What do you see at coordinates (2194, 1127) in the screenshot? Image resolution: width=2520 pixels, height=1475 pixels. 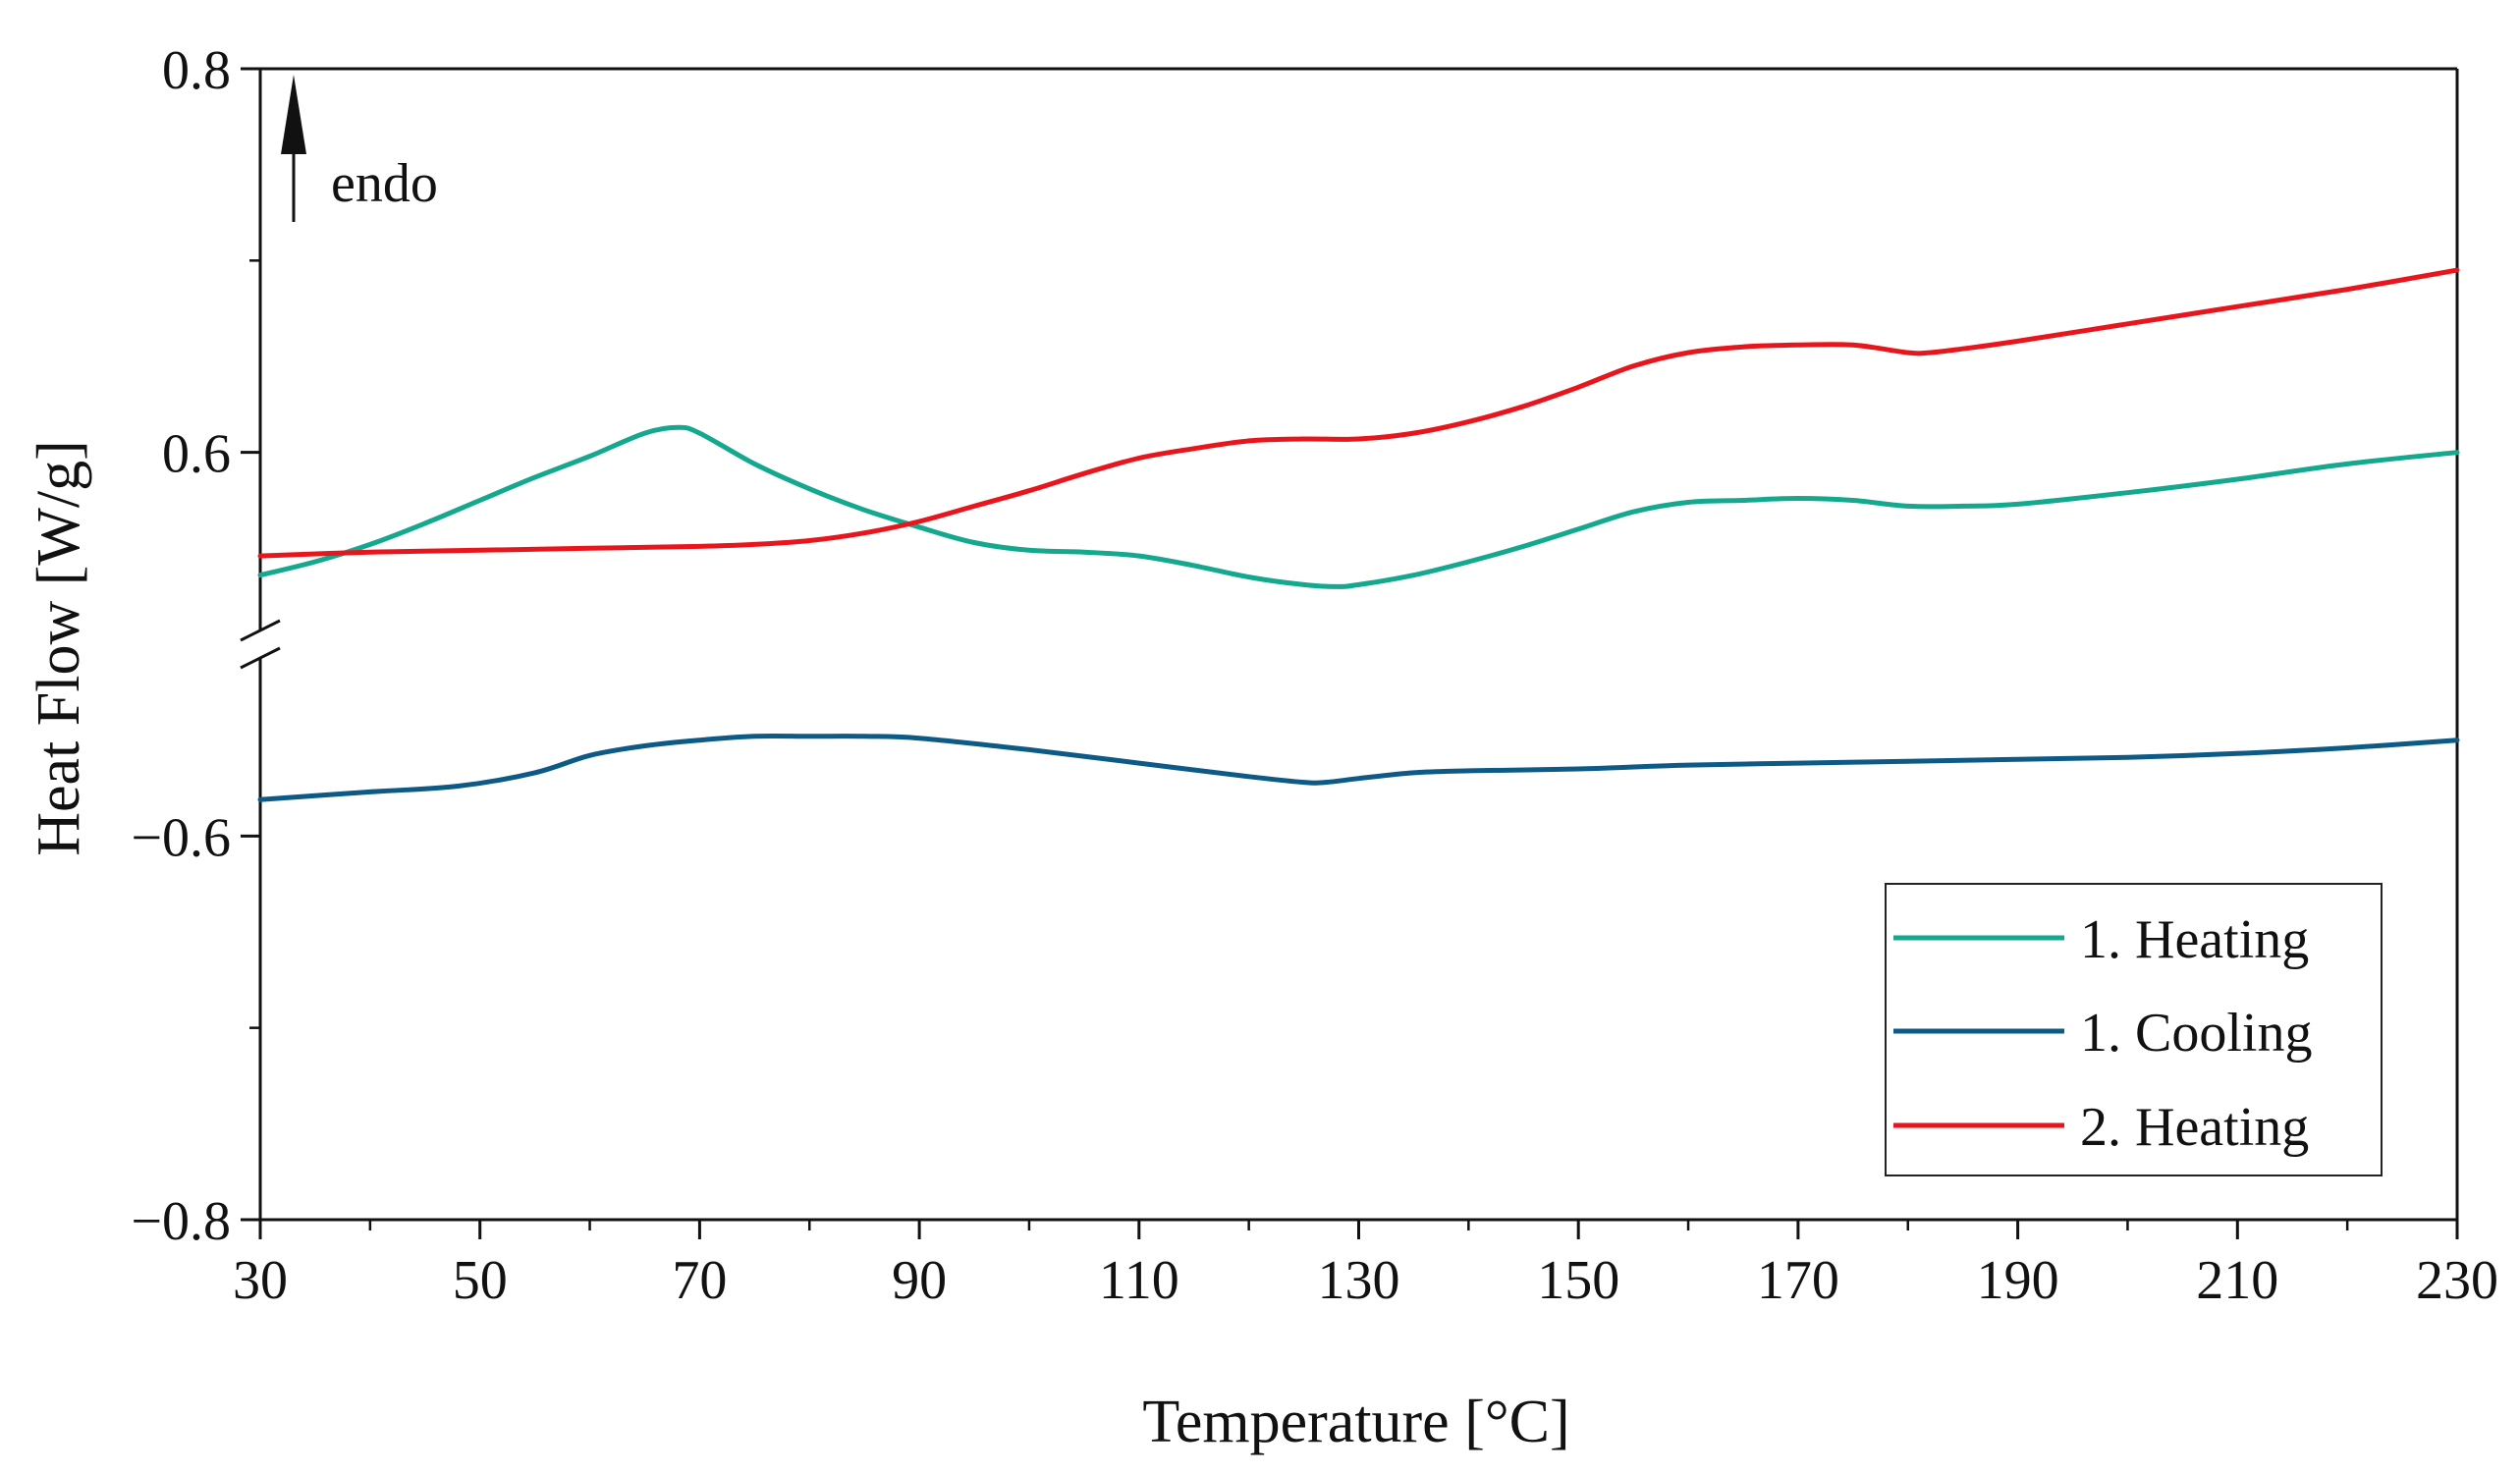 I see `legend-label-heating2: 2. Heating` at bounding box center [2194, 1127].